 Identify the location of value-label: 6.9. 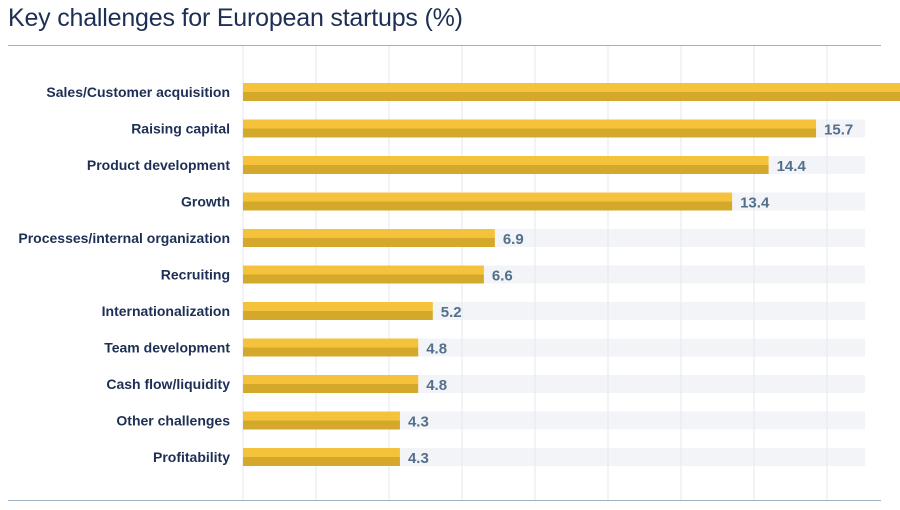
(513, 239).